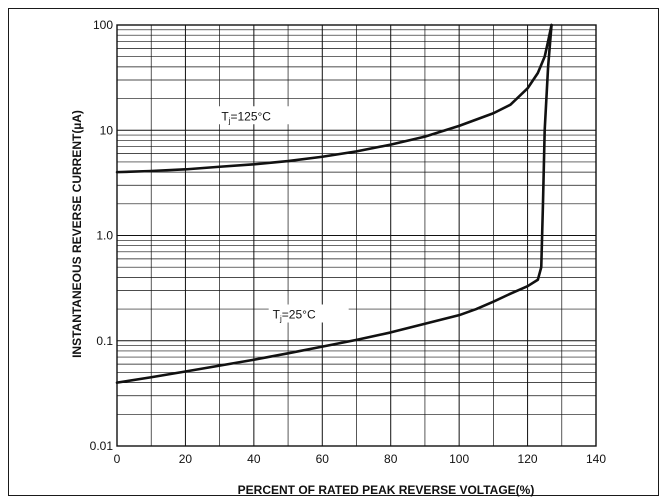 This screenshot has height=504, width=669. Describe the element at coordinates (77, 234) in the screenshot. I see `y-axis-title: INSTANTANEOUS REVERSE CURRENT(µA)` at that location.